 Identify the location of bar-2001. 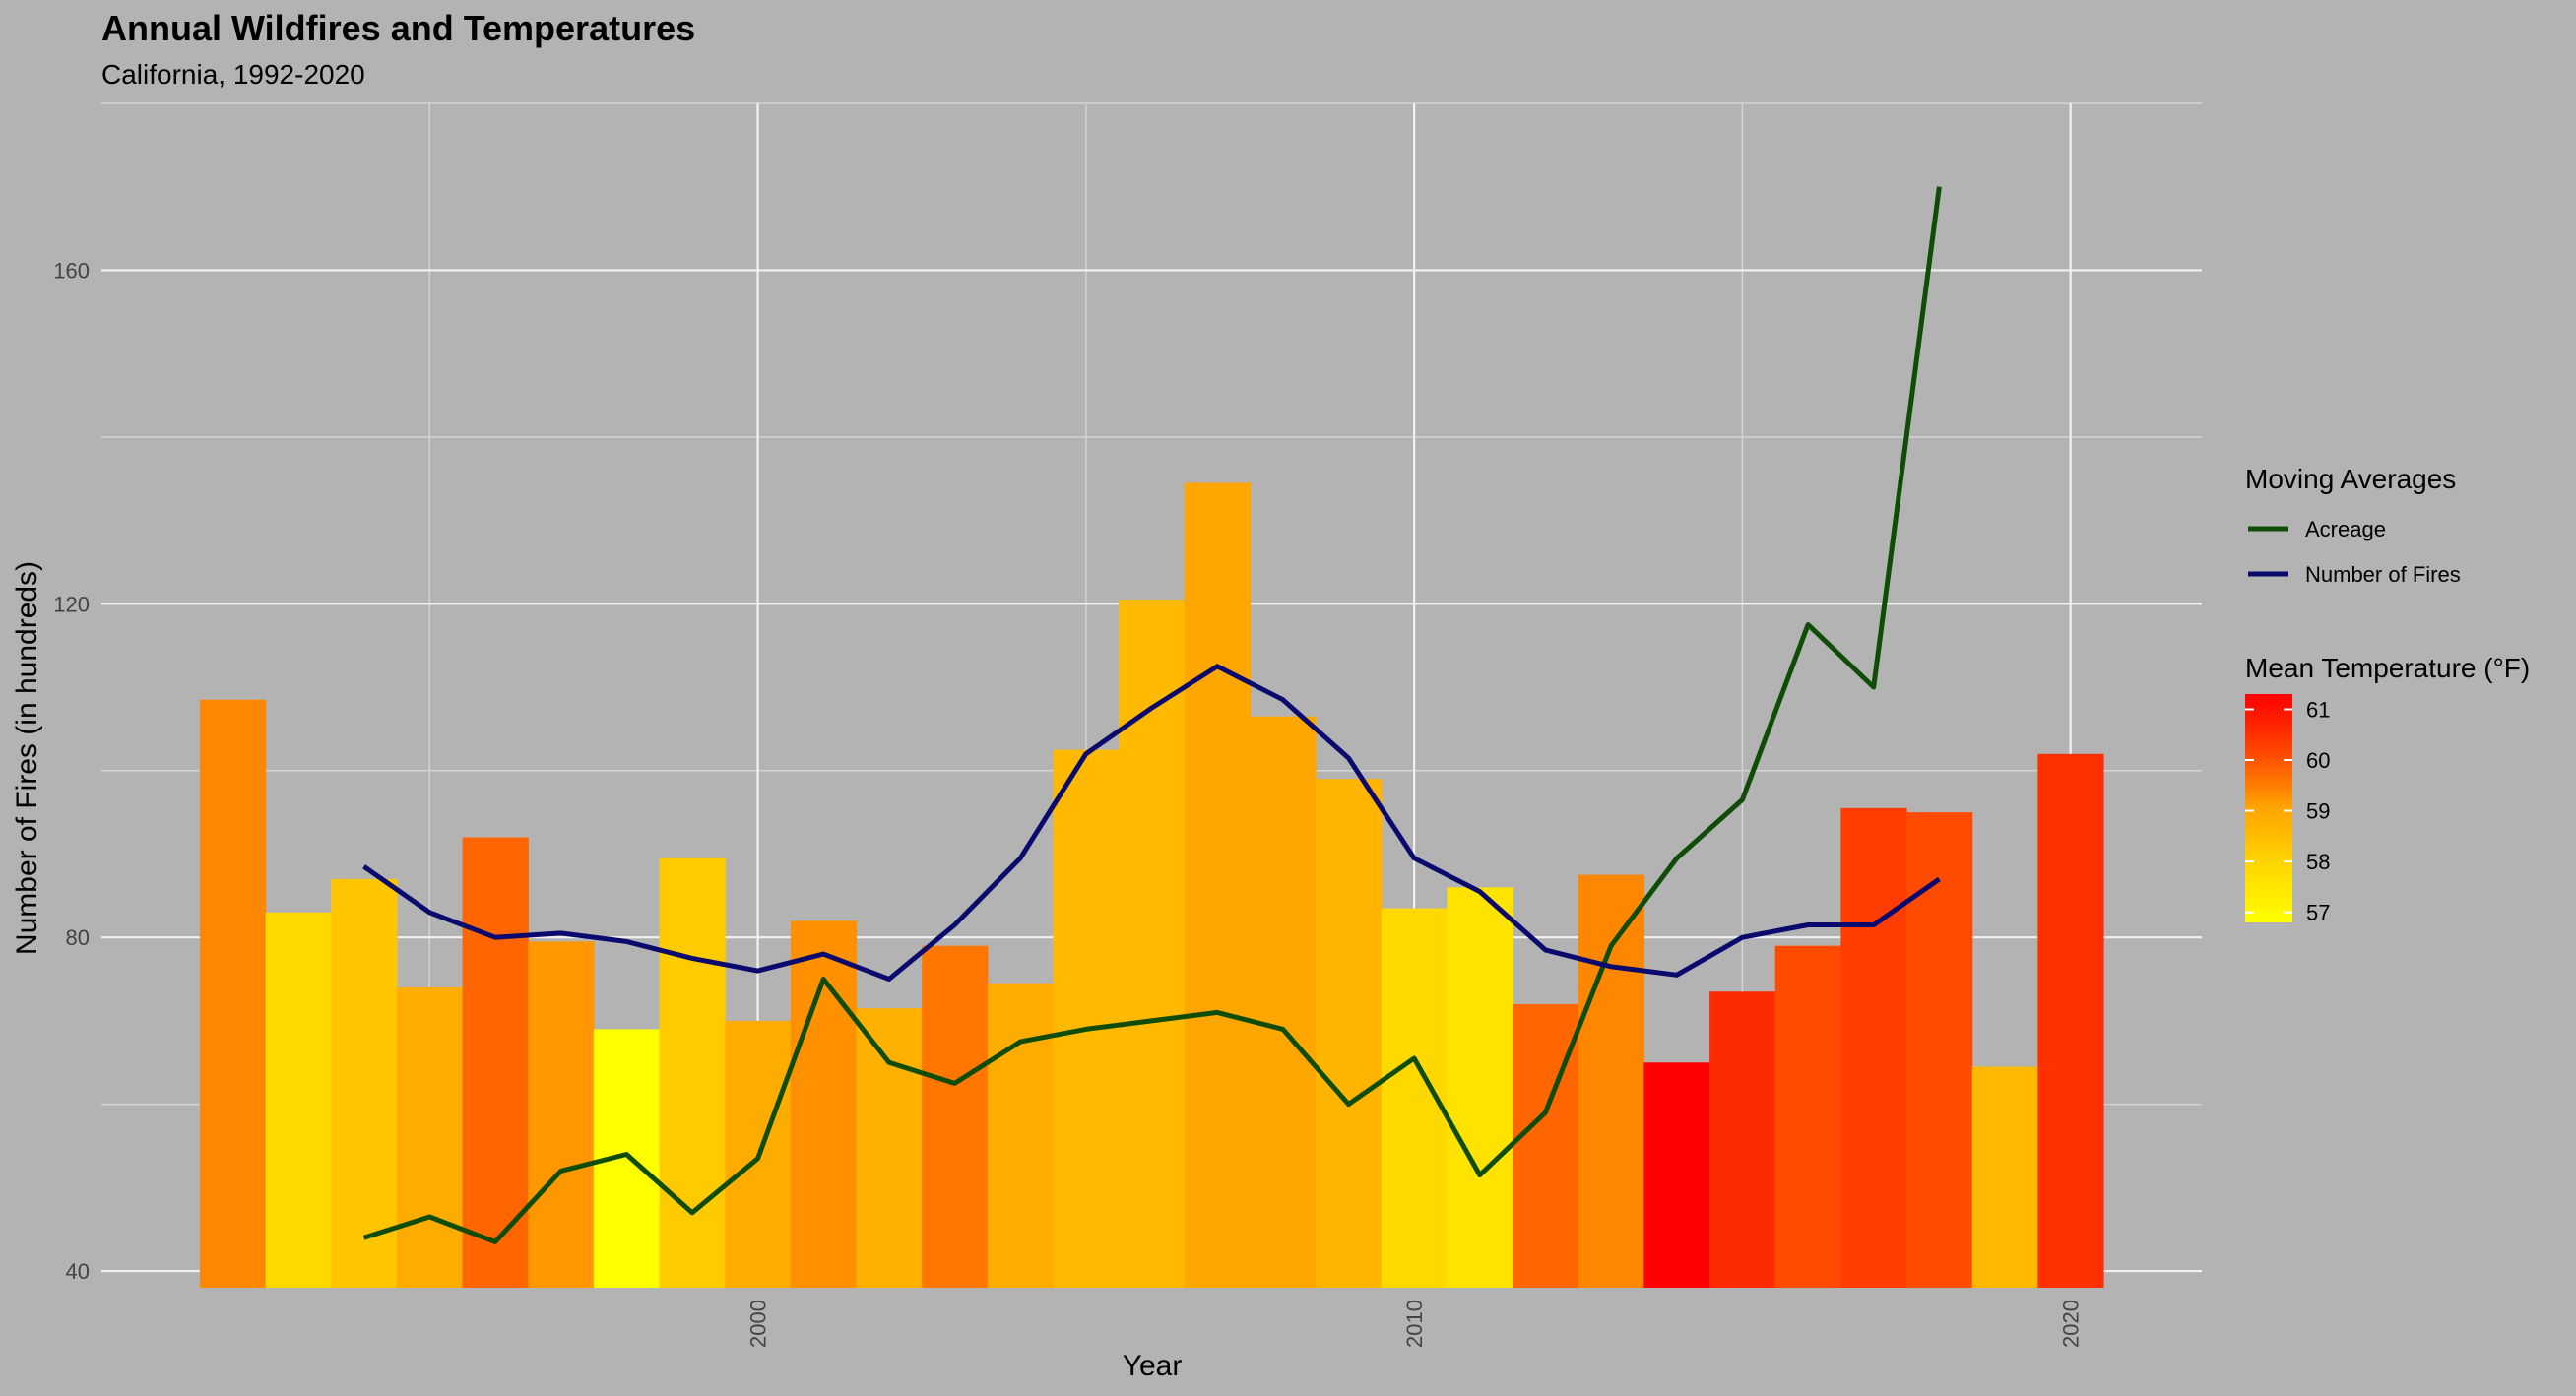
(824, 1104).